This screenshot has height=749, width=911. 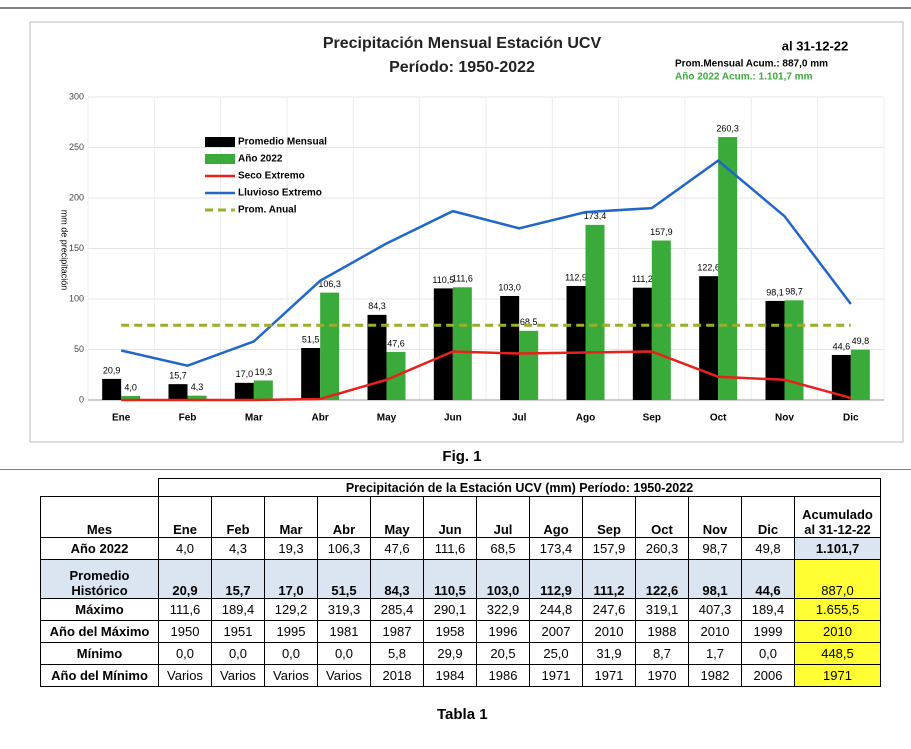 What do you see at coordinates (556, 548) in the screenshot?
I see `table-cell: 173,4` at bounding box center [556, 548].